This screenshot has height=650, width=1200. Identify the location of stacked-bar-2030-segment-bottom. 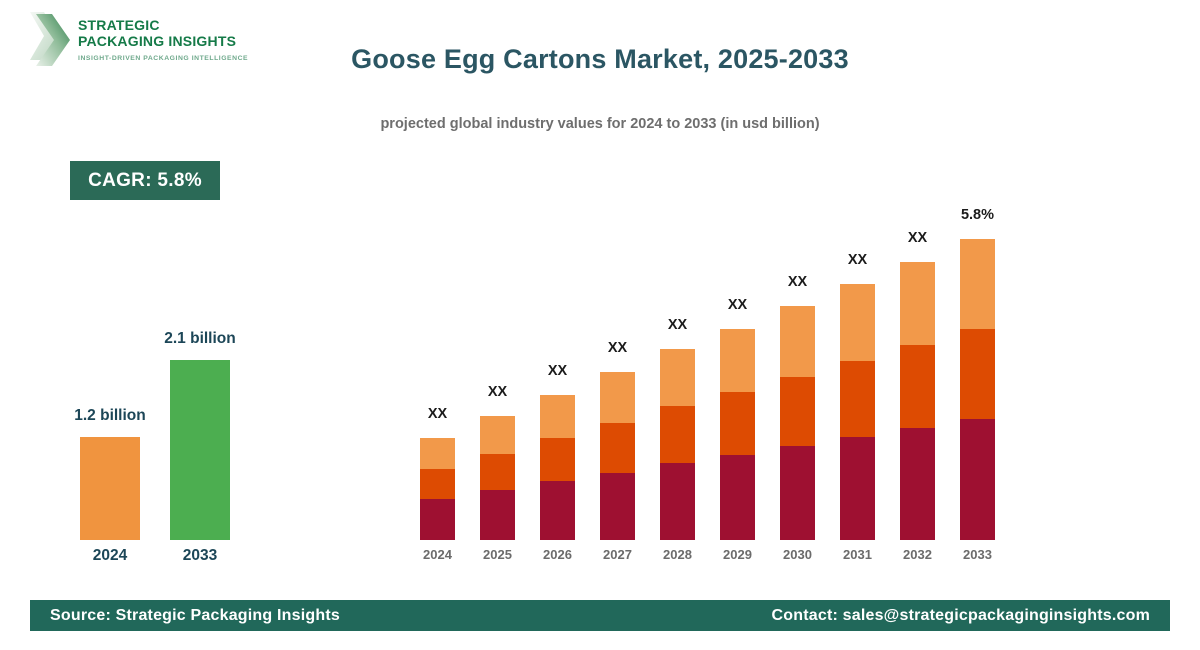
(797, 493).